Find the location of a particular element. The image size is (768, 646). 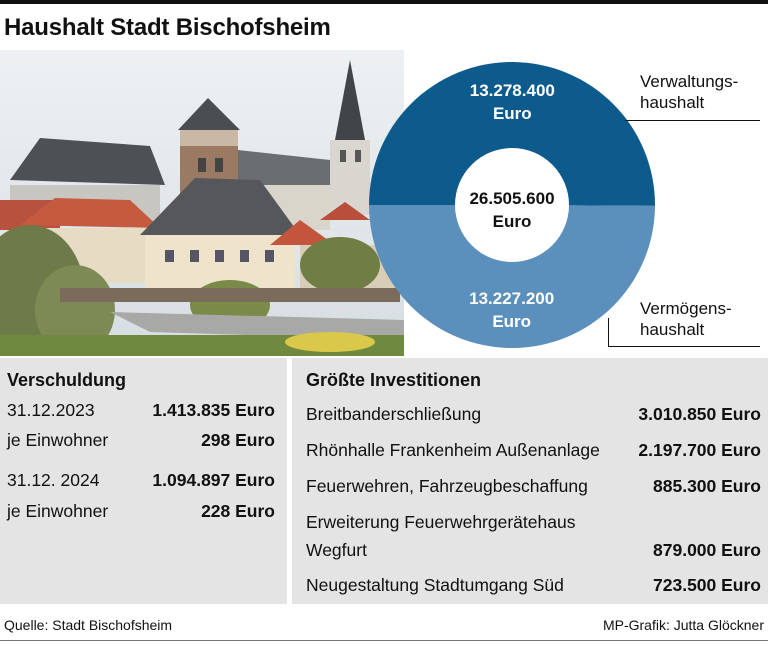

investment-label: Rhönhalle Frankenheim Außenanlage is located at coordinates (453, 450).